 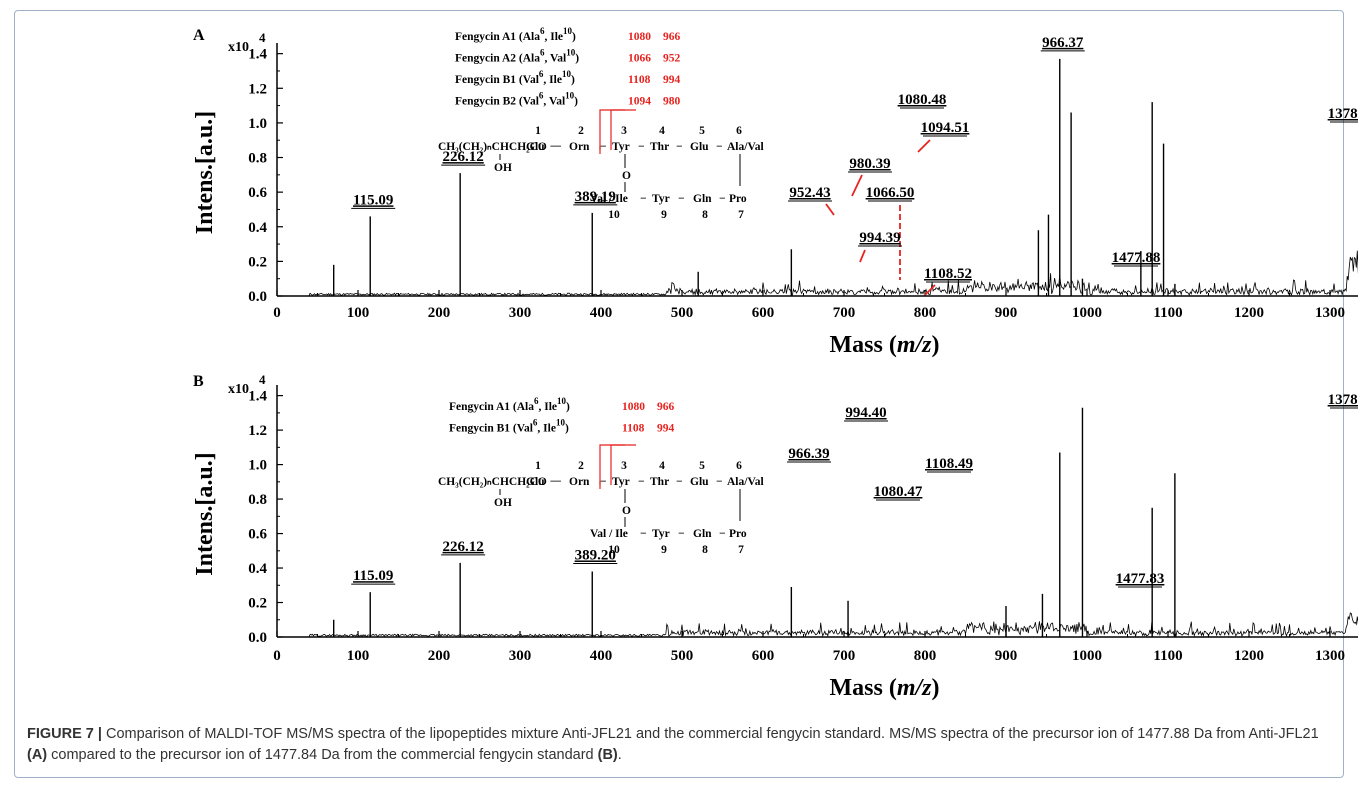 What do you see at coordinates (373, 200) in the screenshot?
I see `peak-label: 115.09` at bounding box center [373, 200].